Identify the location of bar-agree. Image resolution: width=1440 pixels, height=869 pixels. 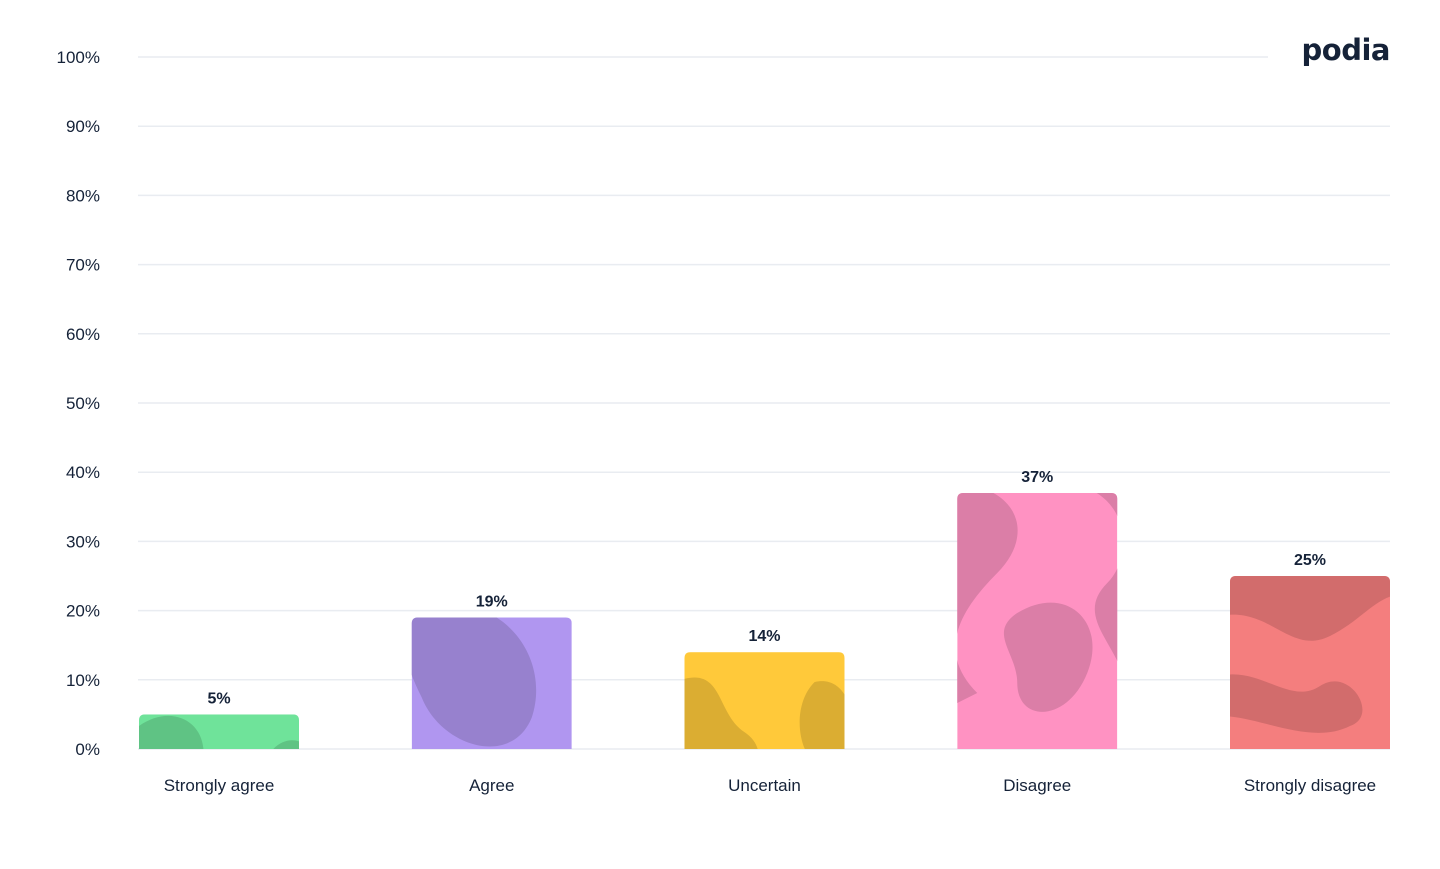
(491, 683).